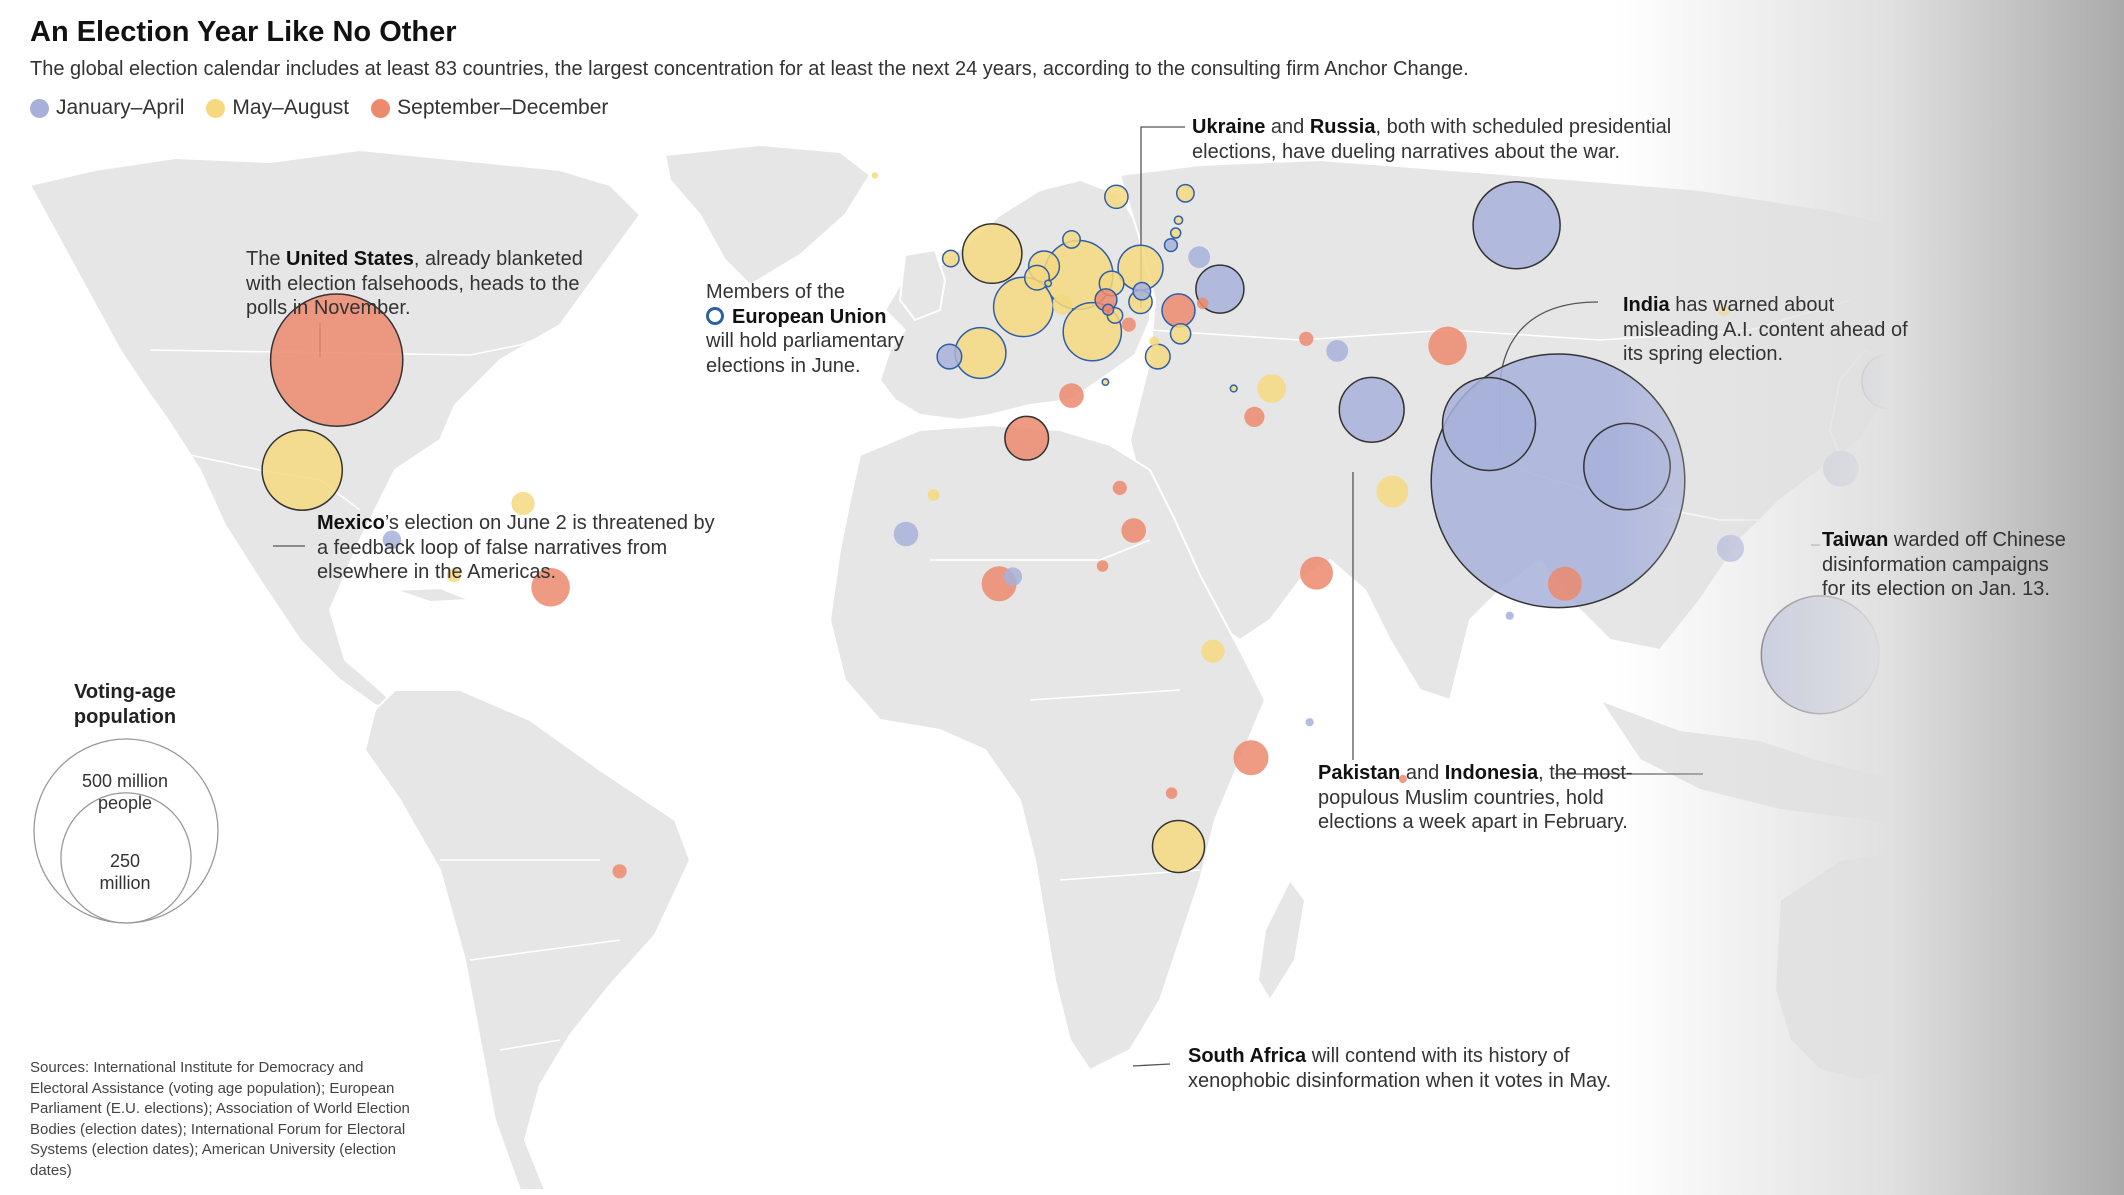  What do you see at coordinates (1287, 127) in the screenshot?
I see `annotation-ukraine-mid: and` at bounding box center [1287, 127].